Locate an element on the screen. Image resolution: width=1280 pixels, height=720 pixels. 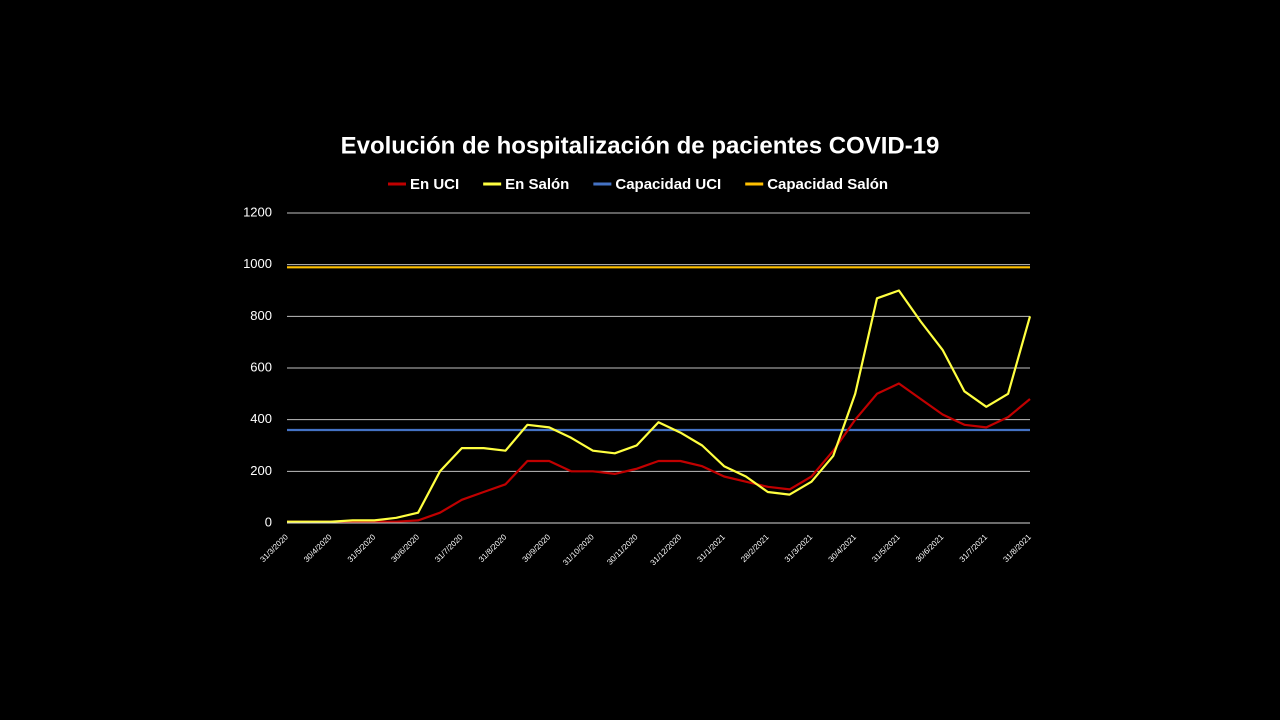
legend-label: En Salón is located at coordinates (537, 184).